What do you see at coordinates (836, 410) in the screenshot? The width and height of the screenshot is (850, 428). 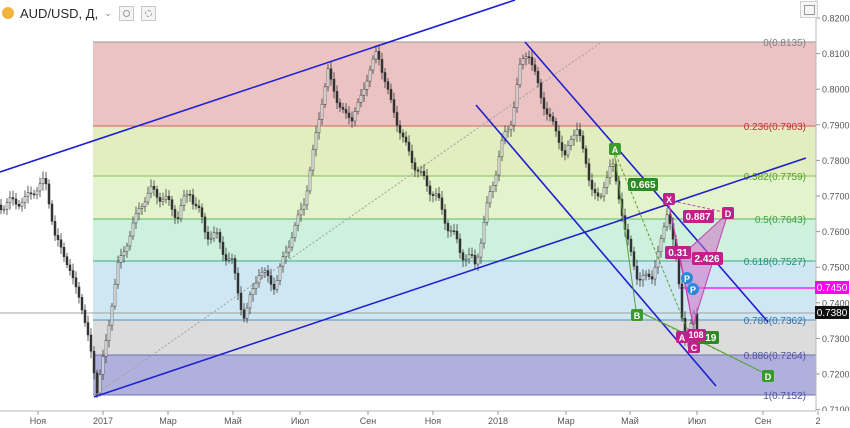 I see `price-tick-label: 0.7100` at bounding box center [836, 410].